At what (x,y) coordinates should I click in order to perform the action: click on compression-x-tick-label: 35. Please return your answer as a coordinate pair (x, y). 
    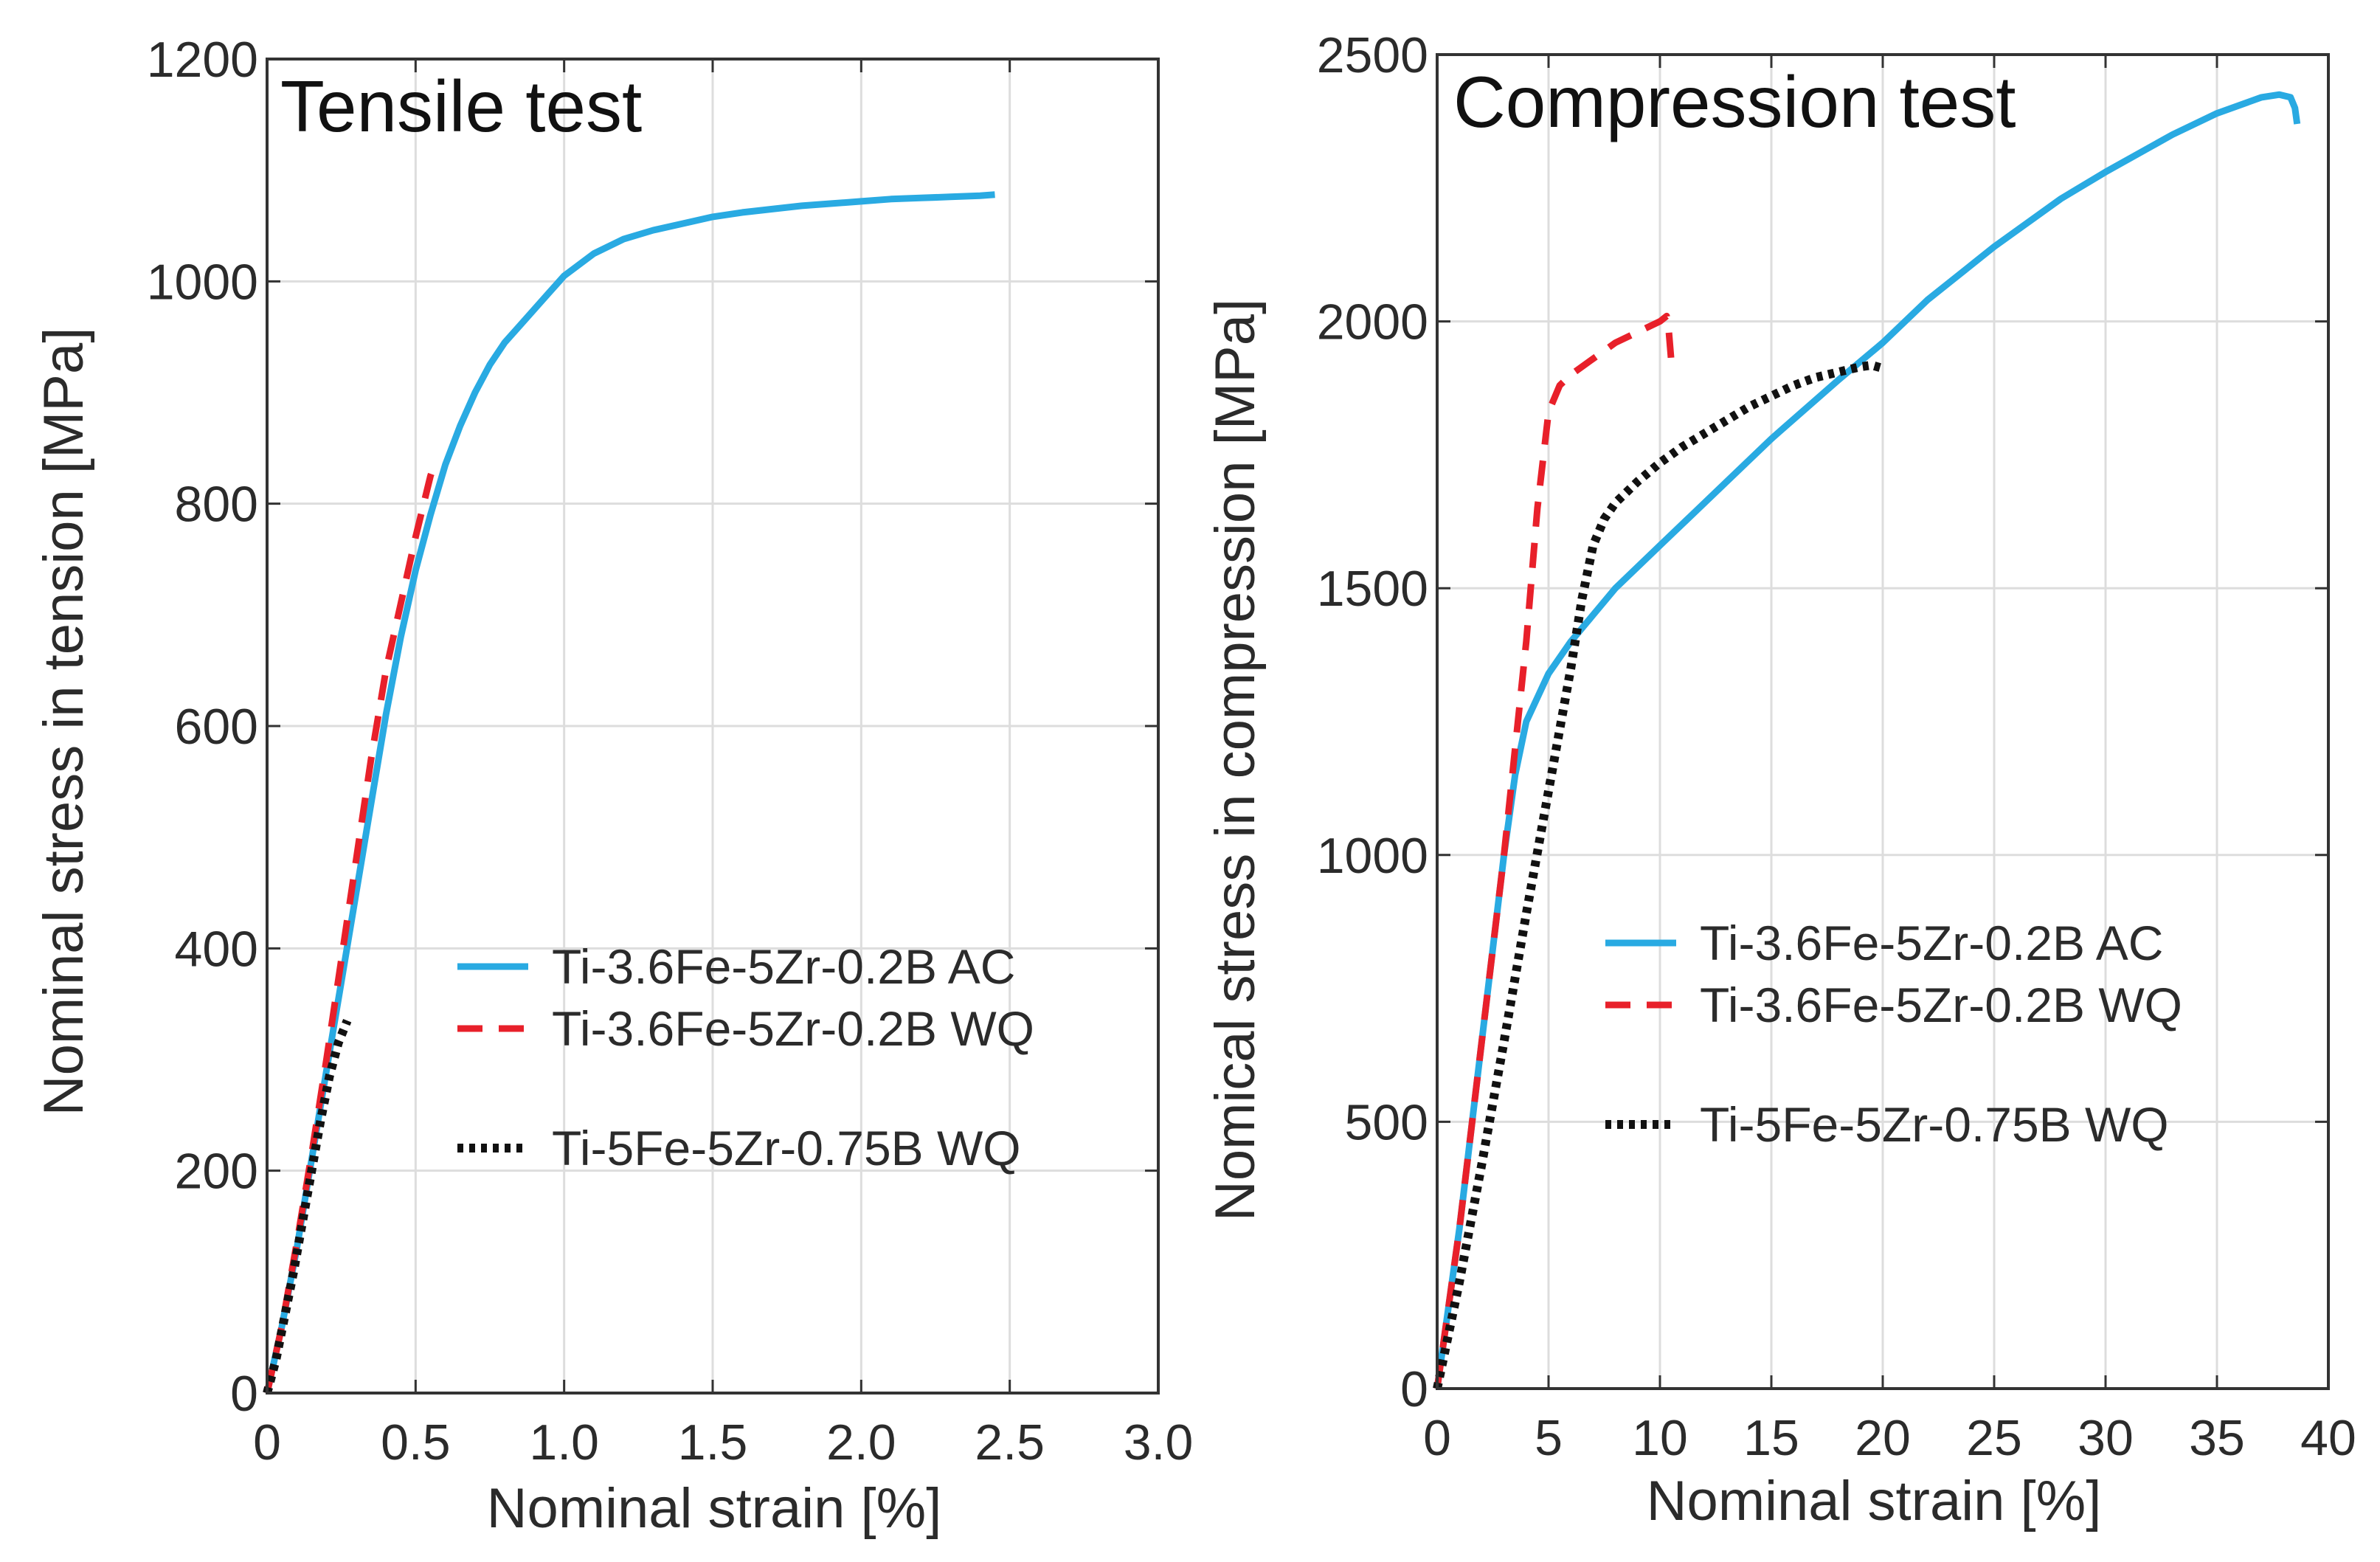
    Looking at the image, I should click on (2217, 1438).